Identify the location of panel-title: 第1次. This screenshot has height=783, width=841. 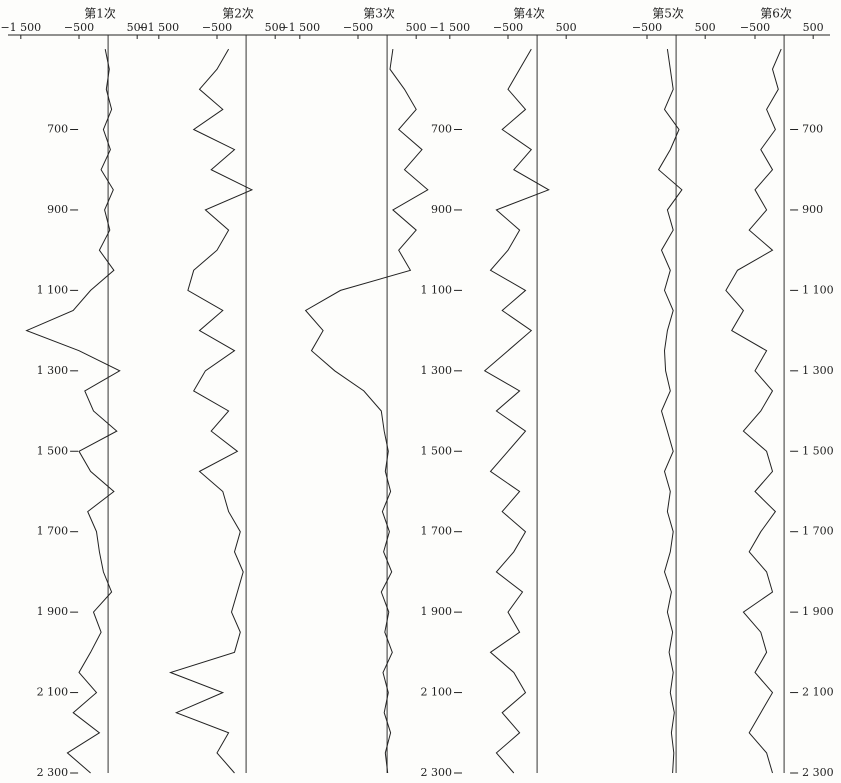
(100, 14).